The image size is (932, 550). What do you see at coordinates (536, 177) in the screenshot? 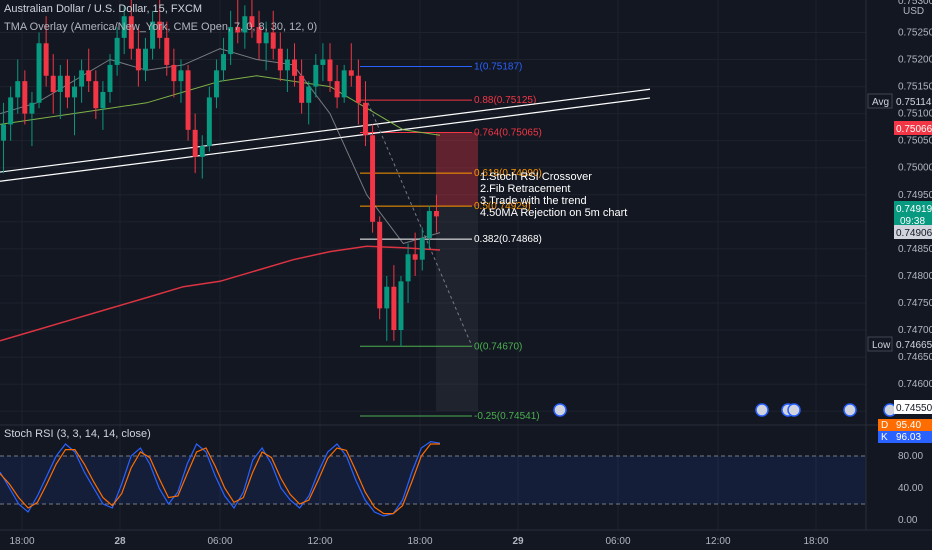
I see `annotation-line-1: 1.Stoch RSI Crossover` at bounding box center [536, 177].